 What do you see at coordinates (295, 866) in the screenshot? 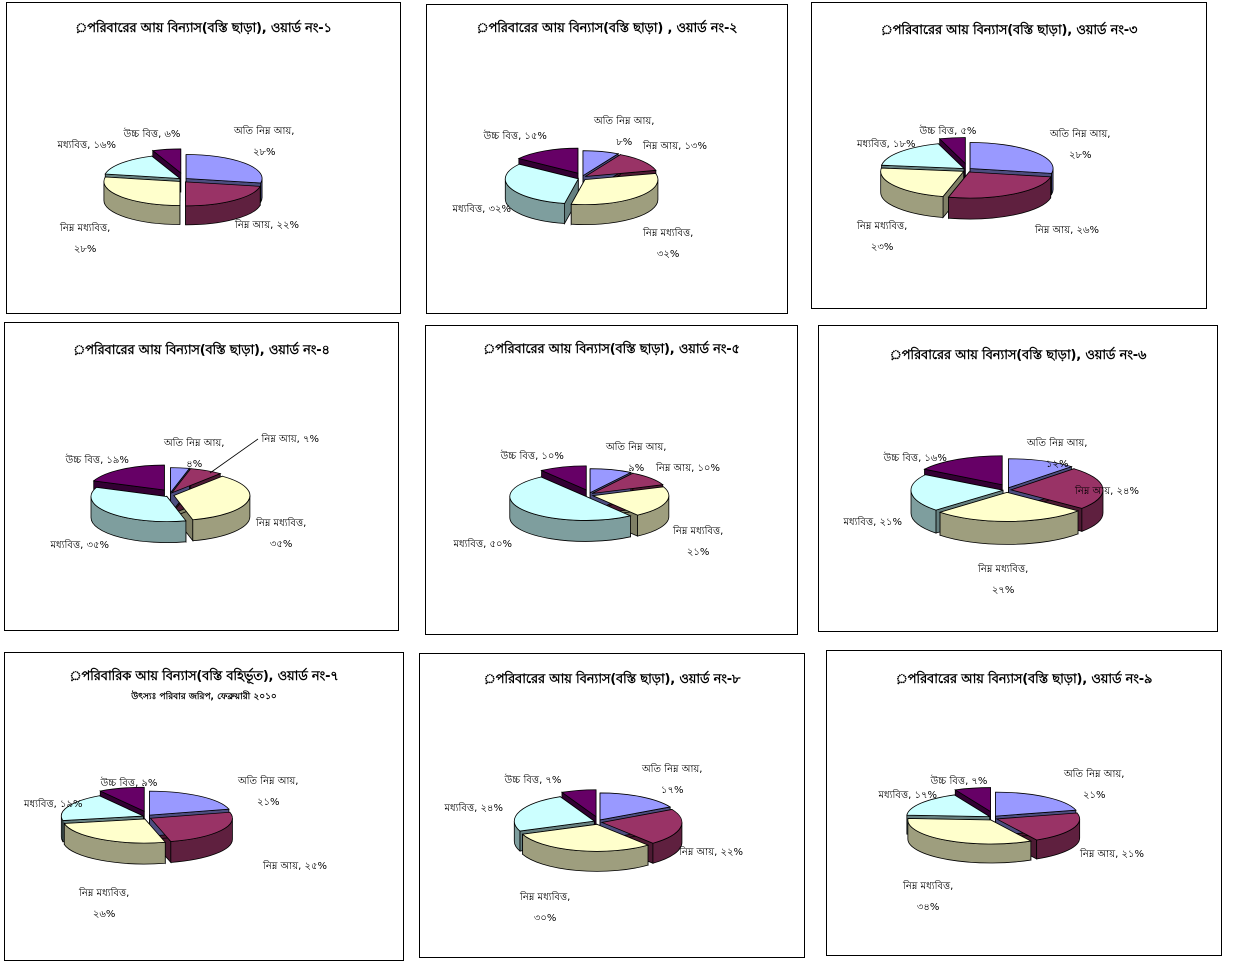
I see `data-label-nimno-aay: নিম্ন আয়, ২৫%` at bounding box center [295, 866].